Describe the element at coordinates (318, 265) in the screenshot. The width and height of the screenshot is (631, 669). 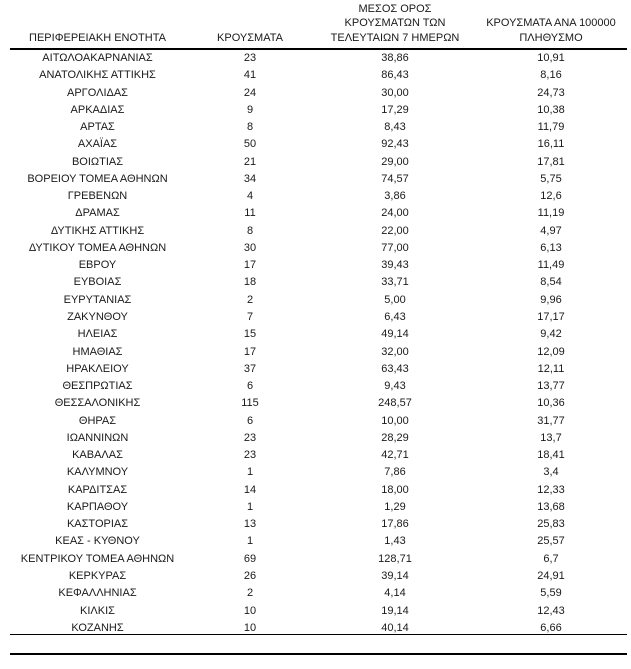
I see `table-row: ΕΒΡΟΥ 17 39,43 11,49` at that location.